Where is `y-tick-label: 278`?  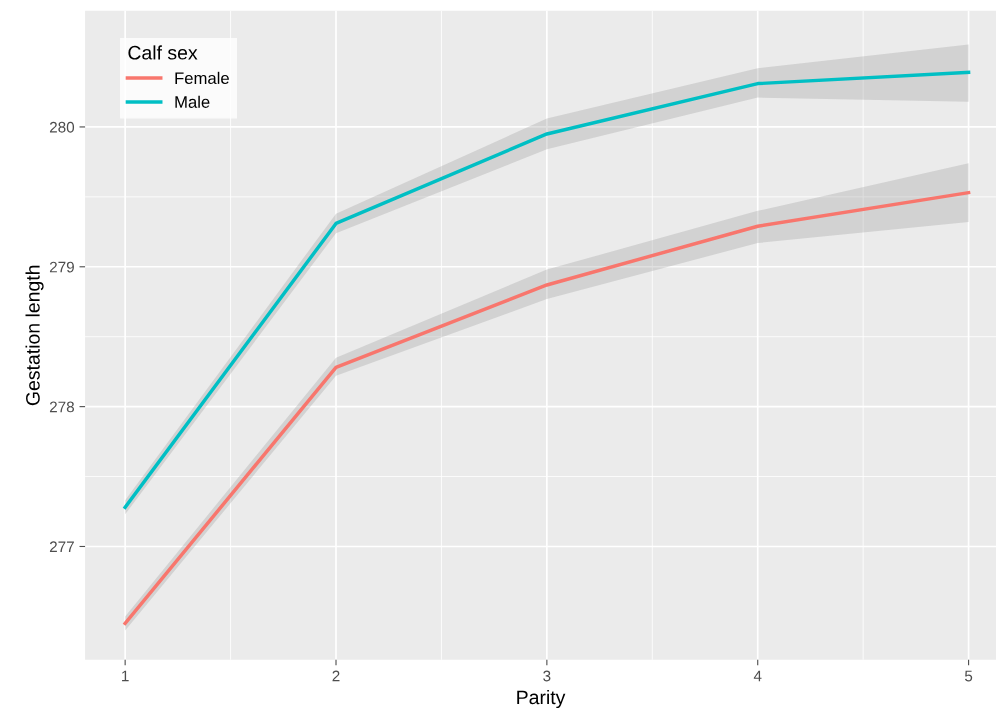 y-tick-label: 278 is located at coordinates (62, 407).